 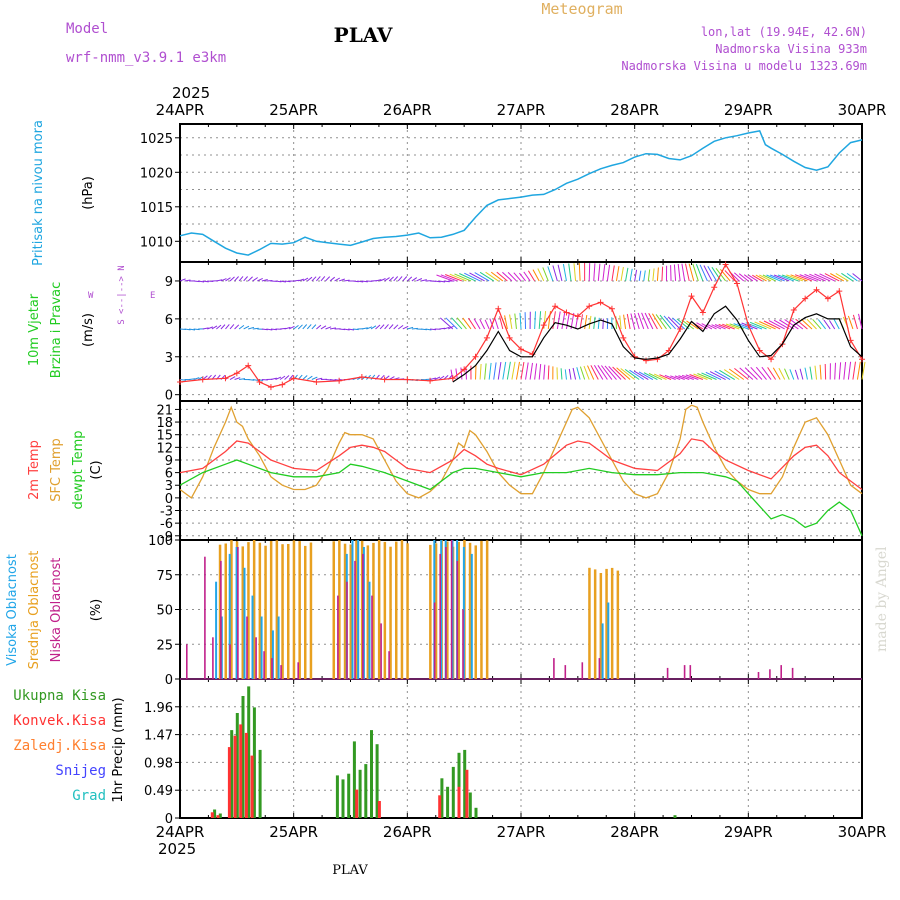 I want to click on xtick-label-bottom: 24APR, so click(x=180, y=832).